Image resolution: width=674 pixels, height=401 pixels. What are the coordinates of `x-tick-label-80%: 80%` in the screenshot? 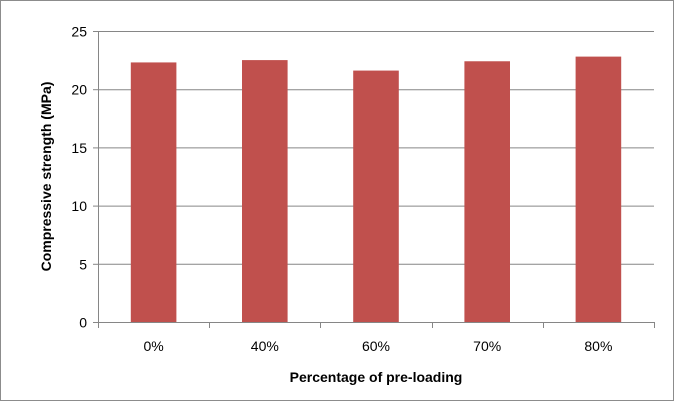 It's located at (598, 346).